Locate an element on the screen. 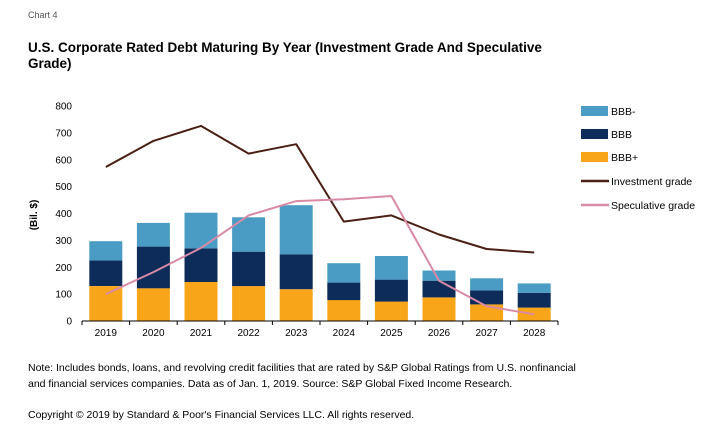 Image resolution: width=712 pixels, height=439 pixels. y-tick-label: 600 is located at coordinates (63, 160).